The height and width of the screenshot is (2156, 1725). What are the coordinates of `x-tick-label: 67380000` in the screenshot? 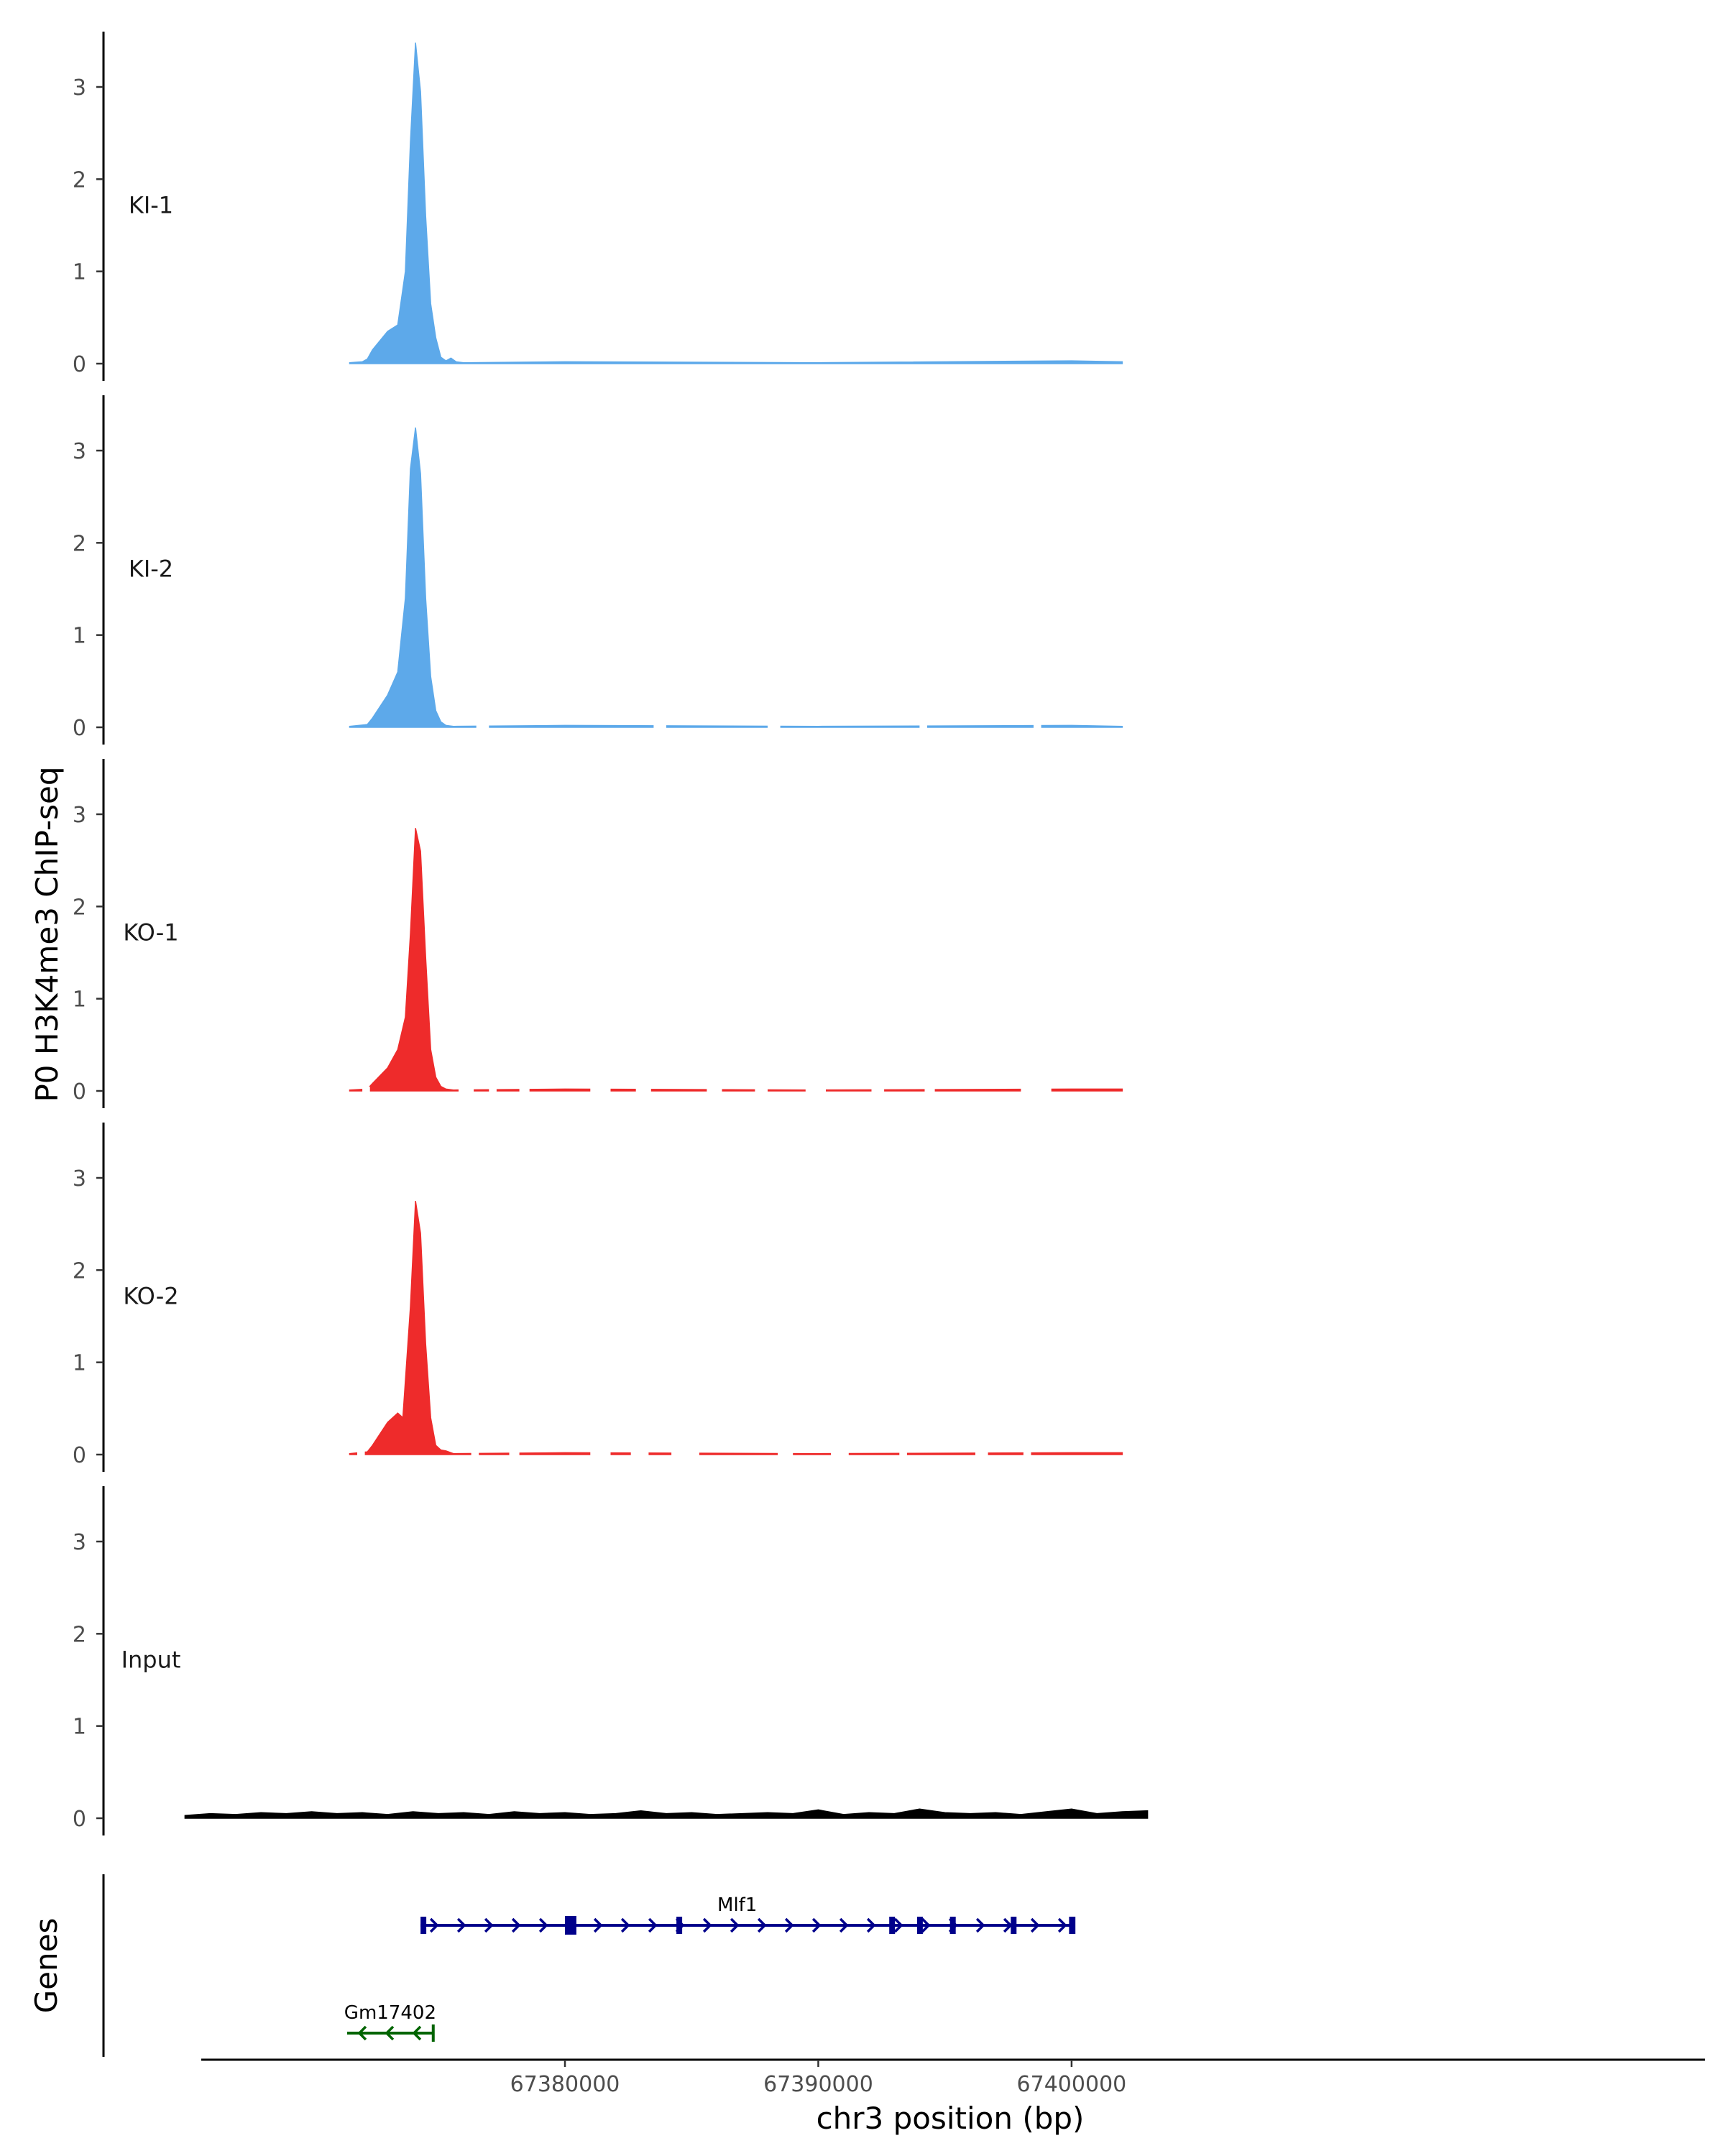 It's located at (565, 2084).